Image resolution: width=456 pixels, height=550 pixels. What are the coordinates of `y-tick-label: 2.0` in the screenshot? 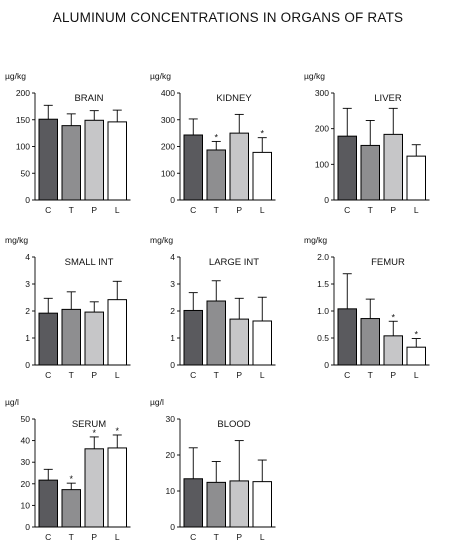 It's located at (323, 257).